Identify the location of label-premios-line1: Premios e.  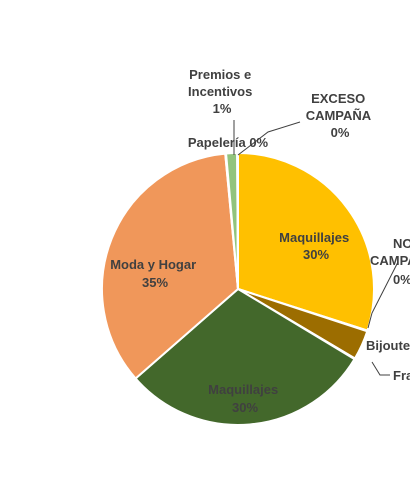
(220, 74).